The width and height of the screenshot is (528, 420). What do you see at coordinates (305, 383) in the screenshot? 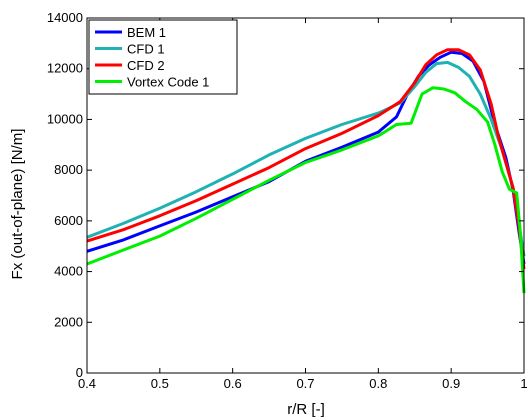
I see `x-tick-label: 0.7` at bounding box center [305, 383].